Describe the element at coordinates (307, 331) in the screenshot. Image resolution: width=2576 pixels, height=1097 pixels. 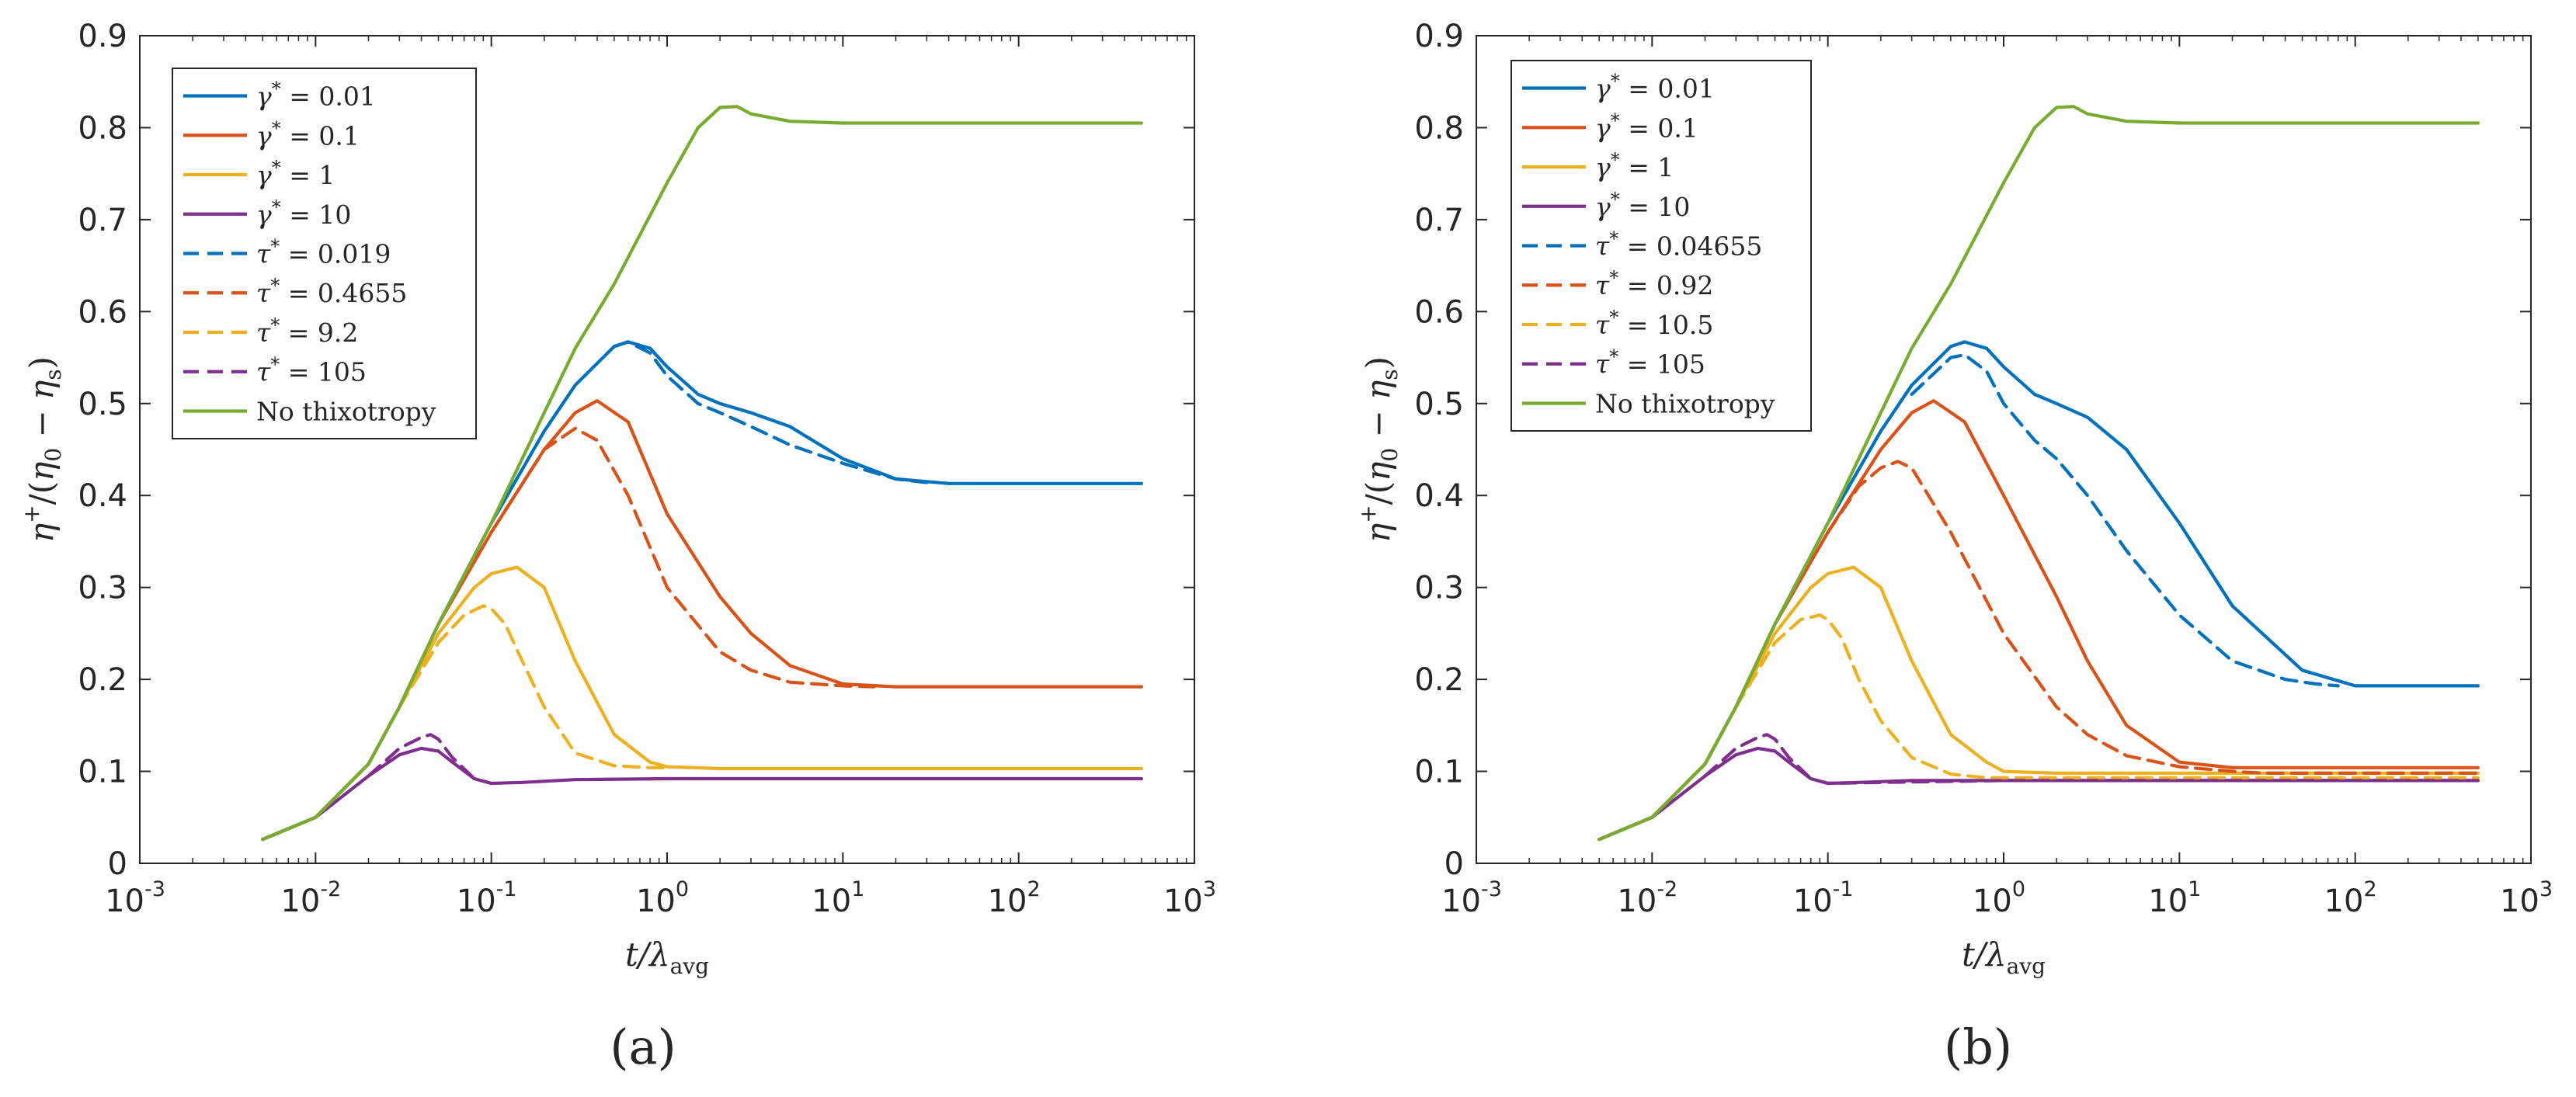
I see `legend-label: τ* = 9.2` at that location.